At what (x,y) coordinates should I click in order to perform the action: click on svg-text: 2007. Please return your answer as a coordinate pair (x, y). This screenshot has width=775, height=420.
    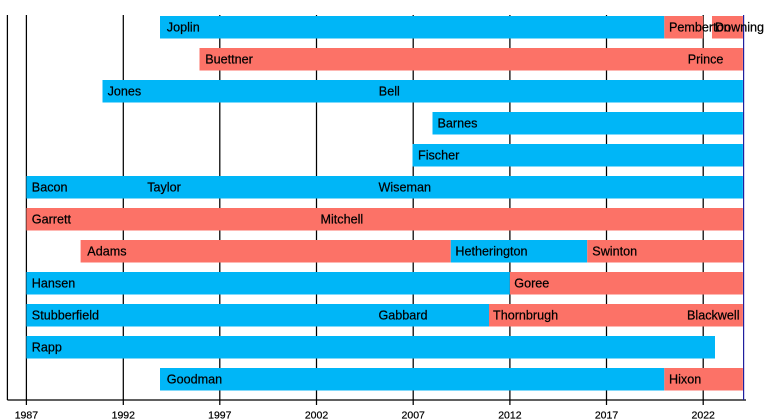
    Looking at the image, I should click on (414, 415).